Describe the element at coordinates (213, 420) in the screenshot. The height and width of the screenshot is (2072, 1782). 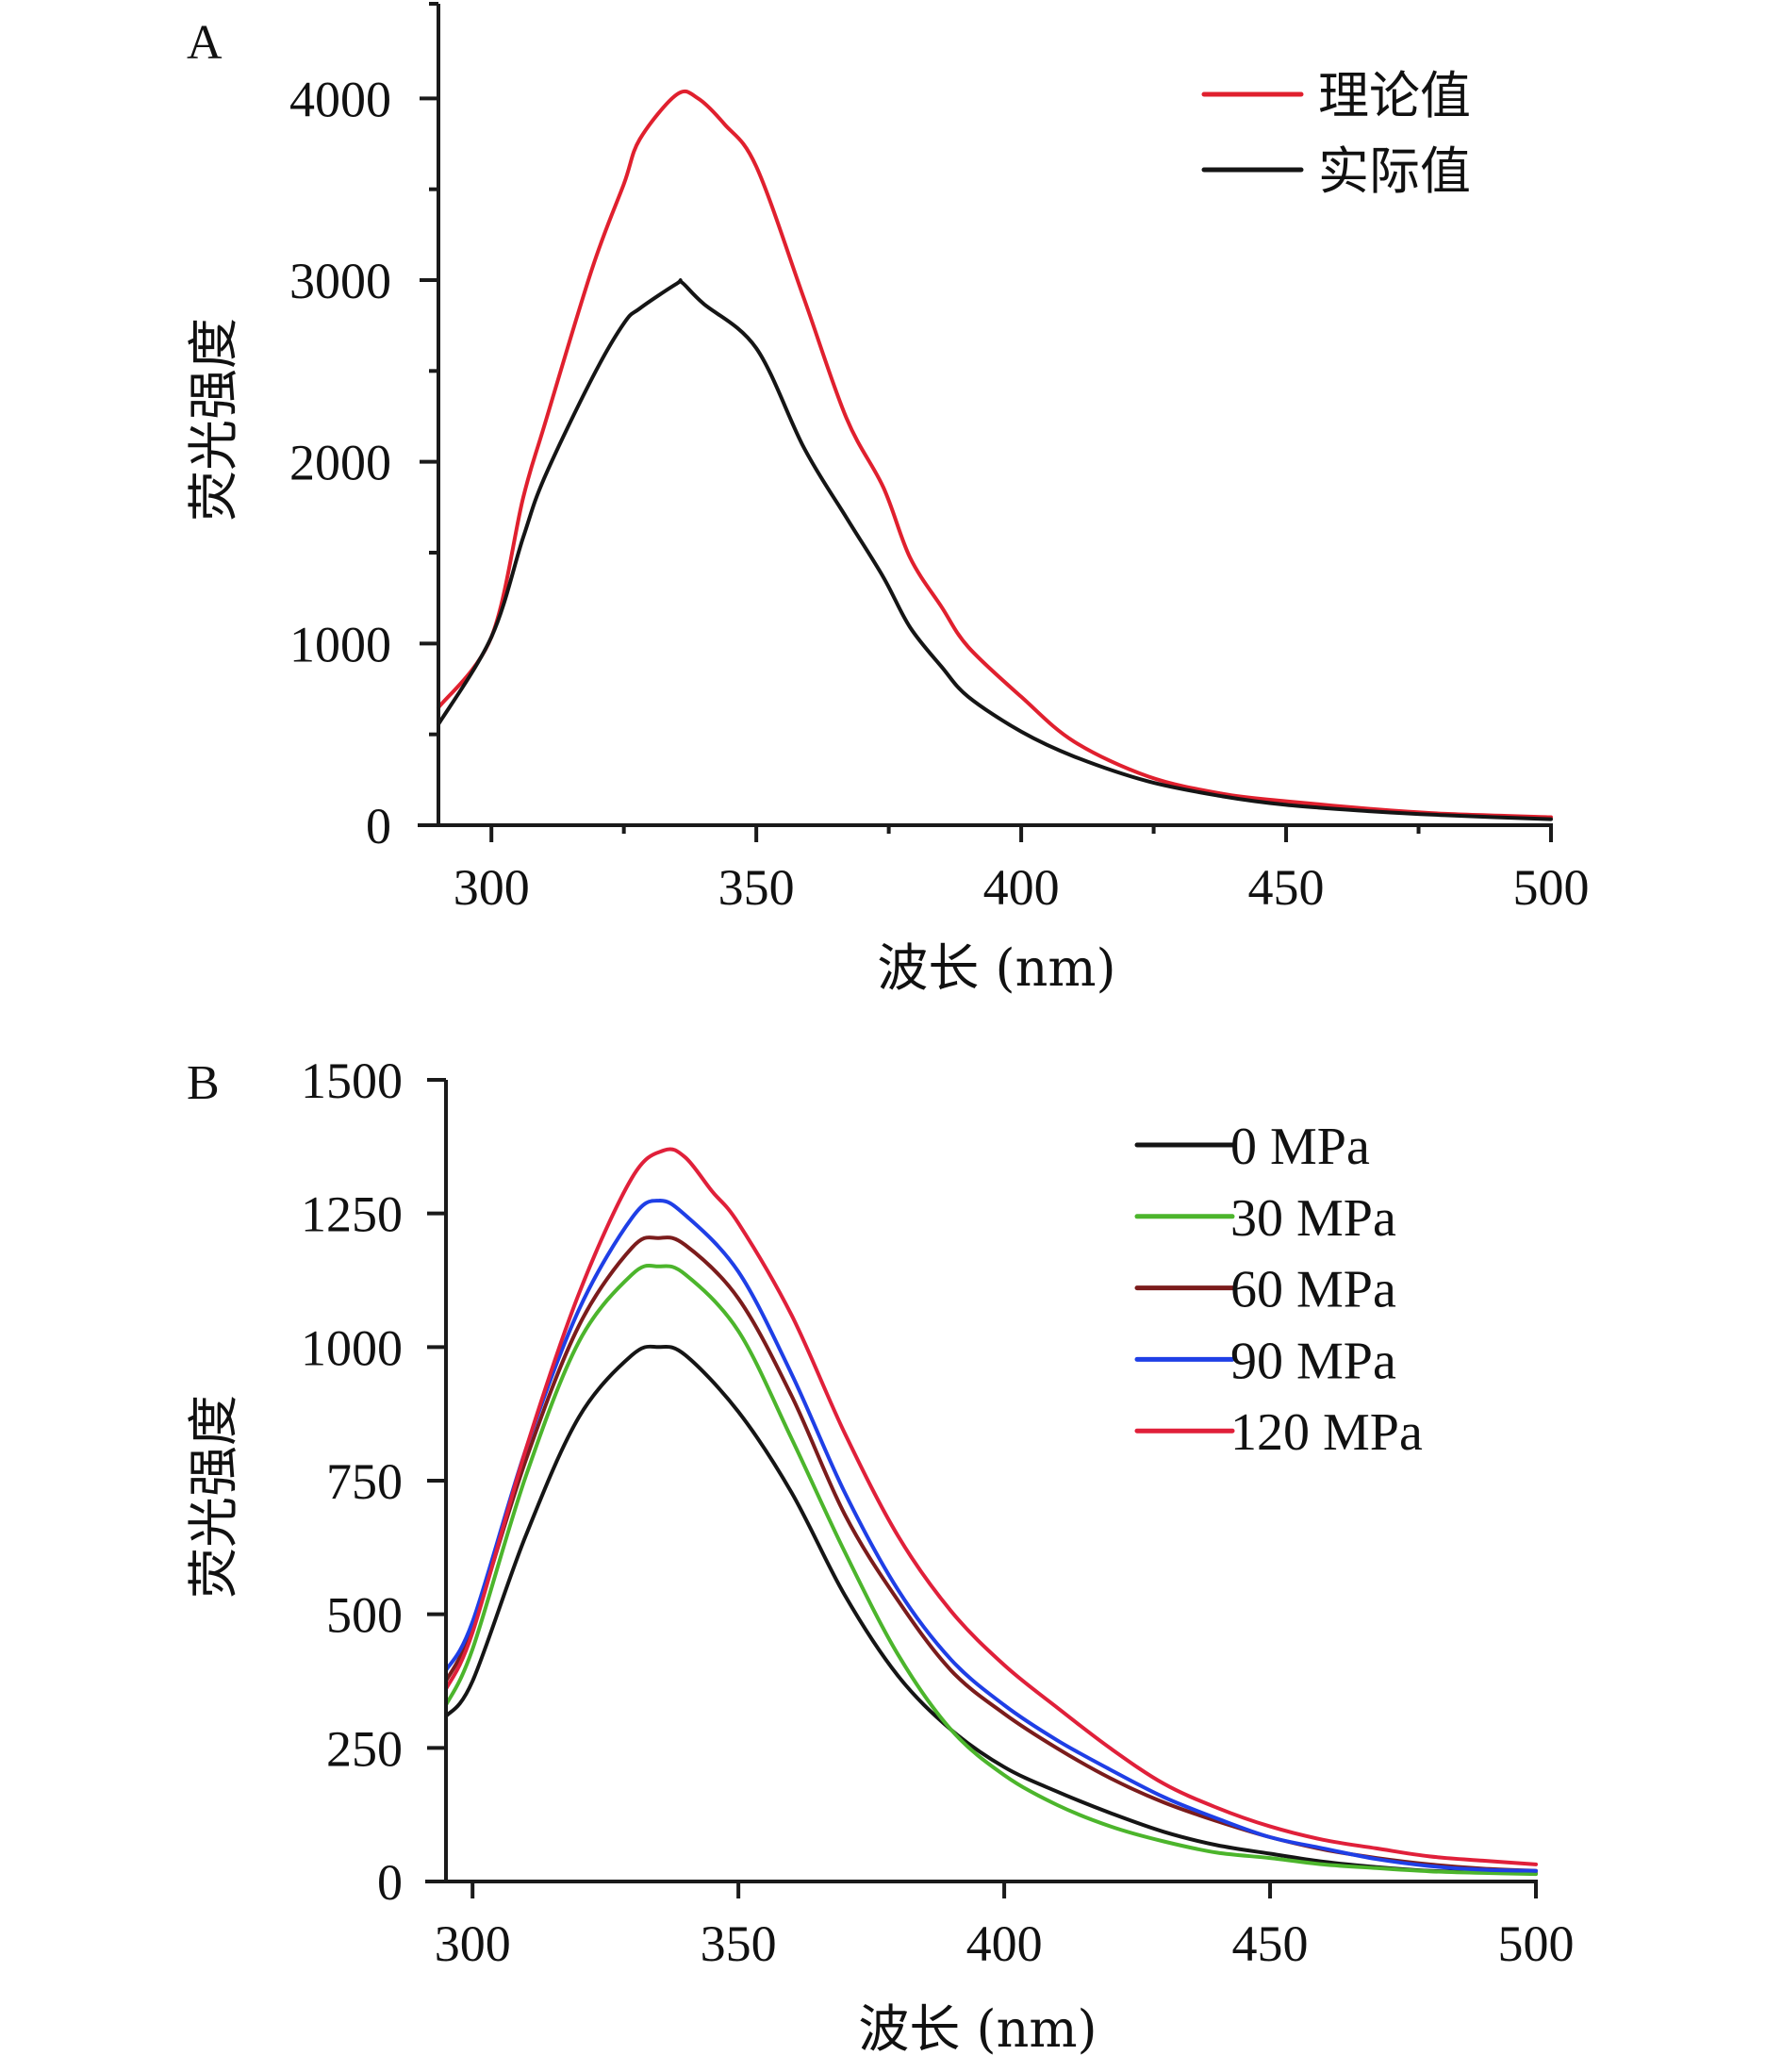
I see `panel-a-y-axis-title: 荧光强度` at that location.